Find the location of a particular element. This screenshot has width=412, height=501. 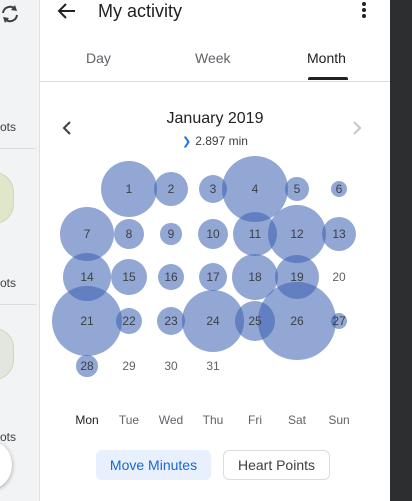

weekday-label: Mon is located at coordinates (87, 420).